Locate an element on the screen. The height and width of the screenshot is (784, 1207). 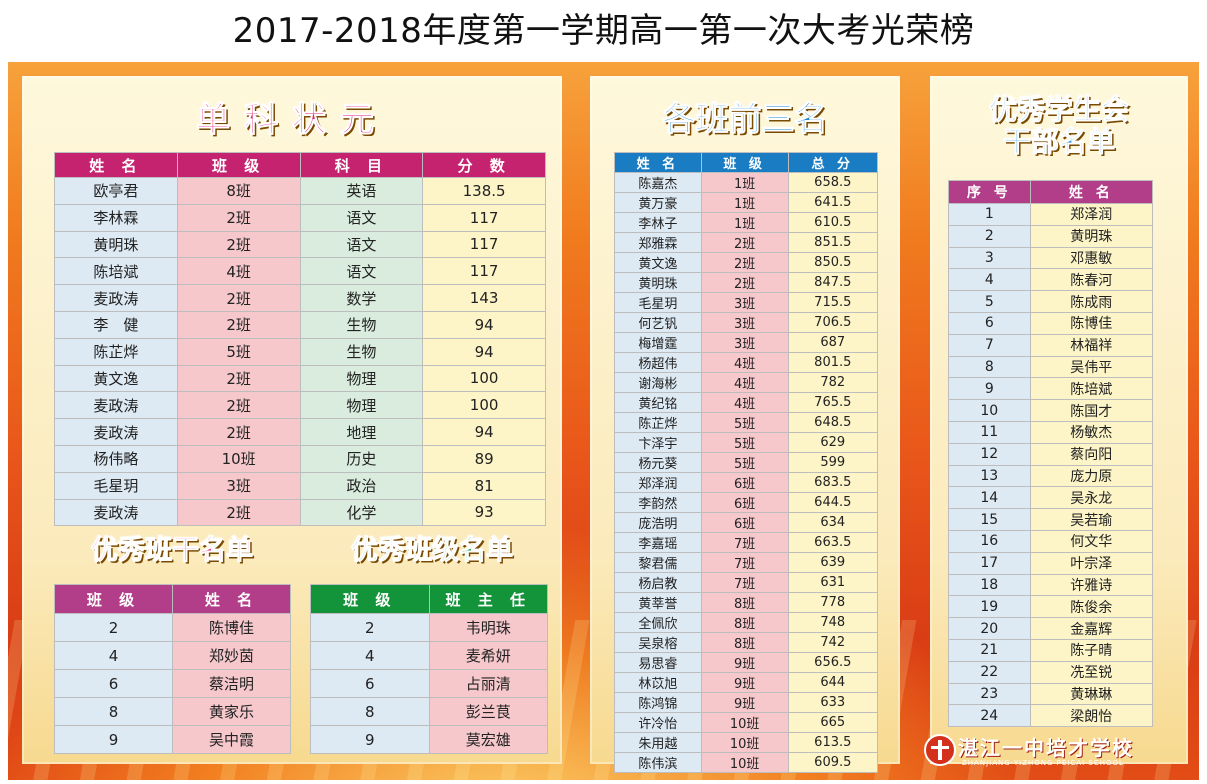
cell-total: 847.5 is located at coordinates (833, 282).